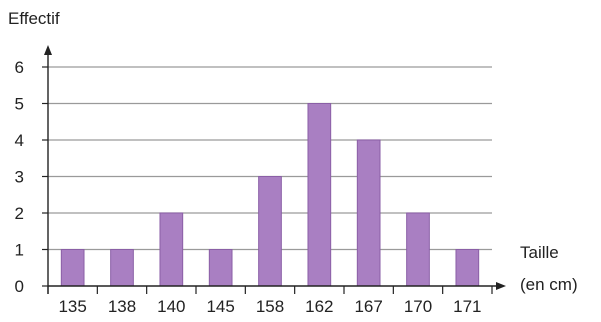 The height and width of the screenshot is (322, 601). I want to click on x-axis-arrow, so click(501, 286).